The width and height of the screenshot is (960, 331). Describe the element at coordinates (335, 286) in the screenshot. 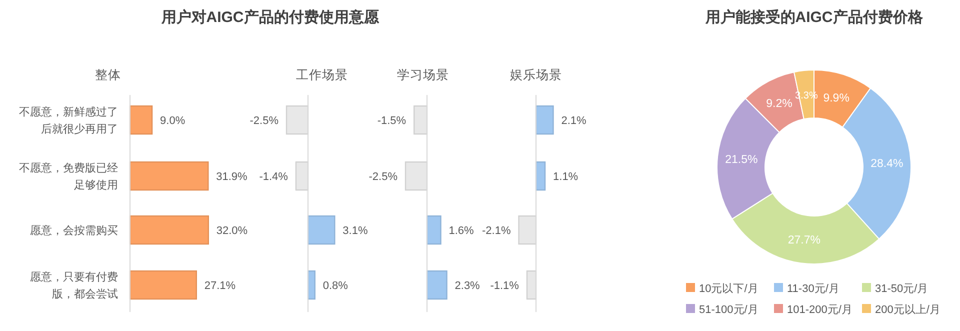

I see `data-label: 0.8%` at that location.